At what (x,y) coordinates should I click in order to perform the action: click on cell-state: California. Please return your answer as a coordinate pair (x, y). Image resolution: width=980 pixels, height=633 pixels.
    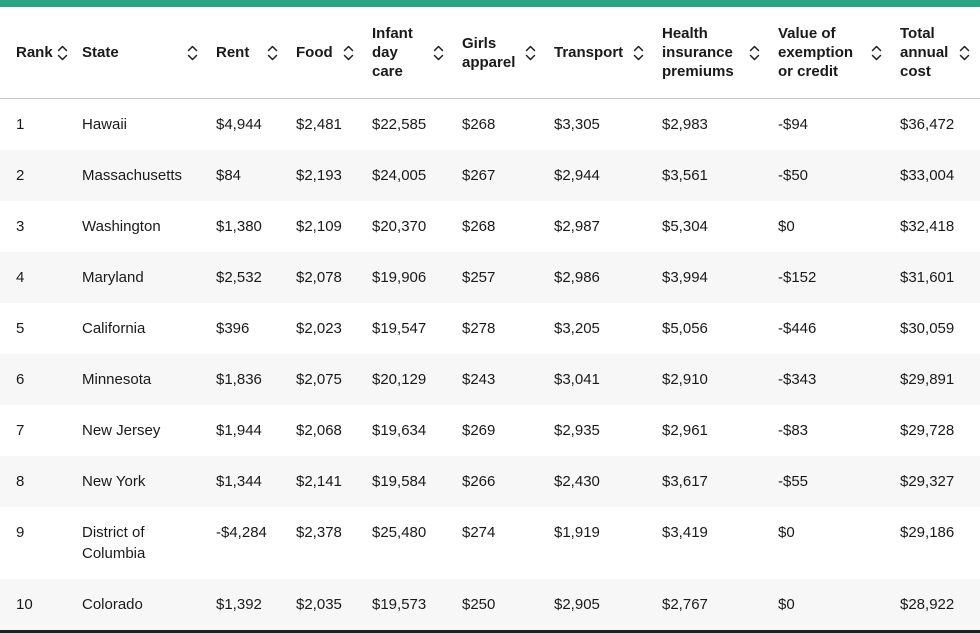
    Looking at the image, I should click on (114, 328).